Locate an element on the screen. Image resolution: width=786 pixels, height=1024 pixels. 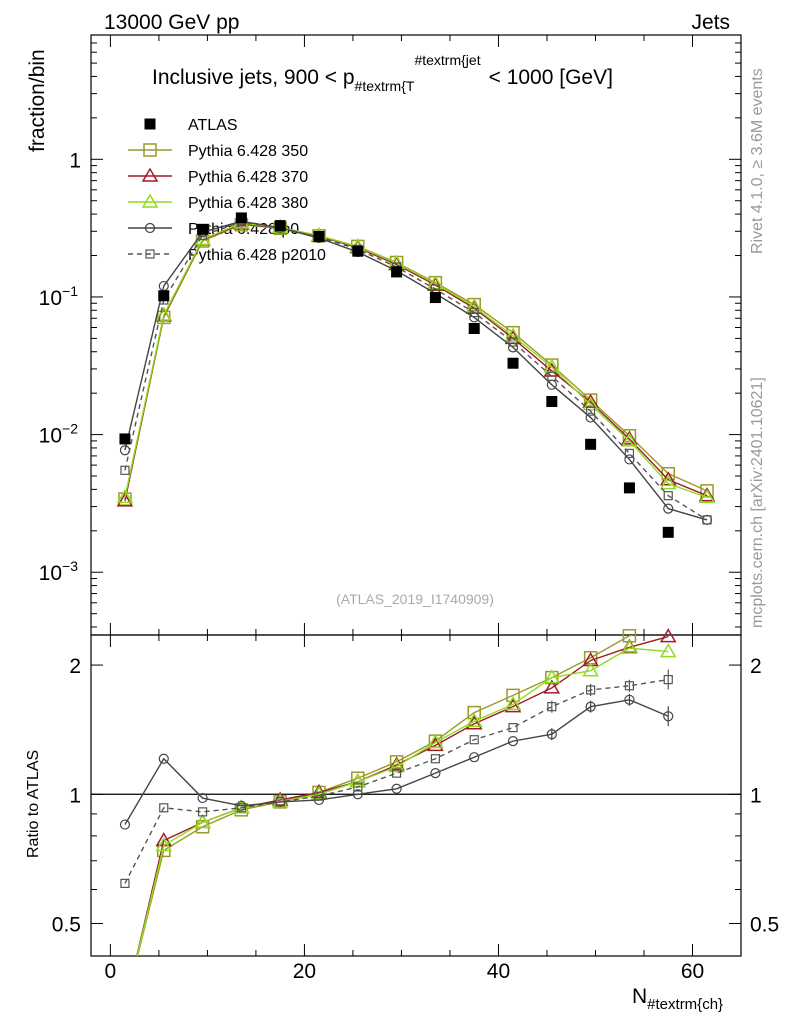
y-tick-label-0.1-base: 10 is located at coordinates (50, 298).